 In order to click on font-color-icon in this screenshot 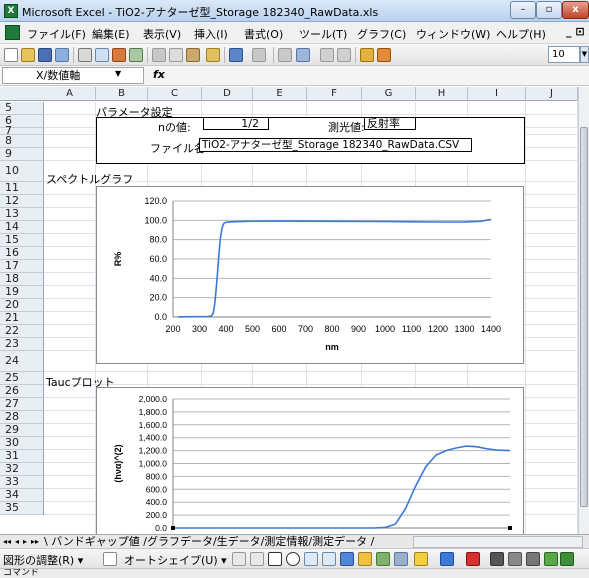, I will do `click(473, 559)`.